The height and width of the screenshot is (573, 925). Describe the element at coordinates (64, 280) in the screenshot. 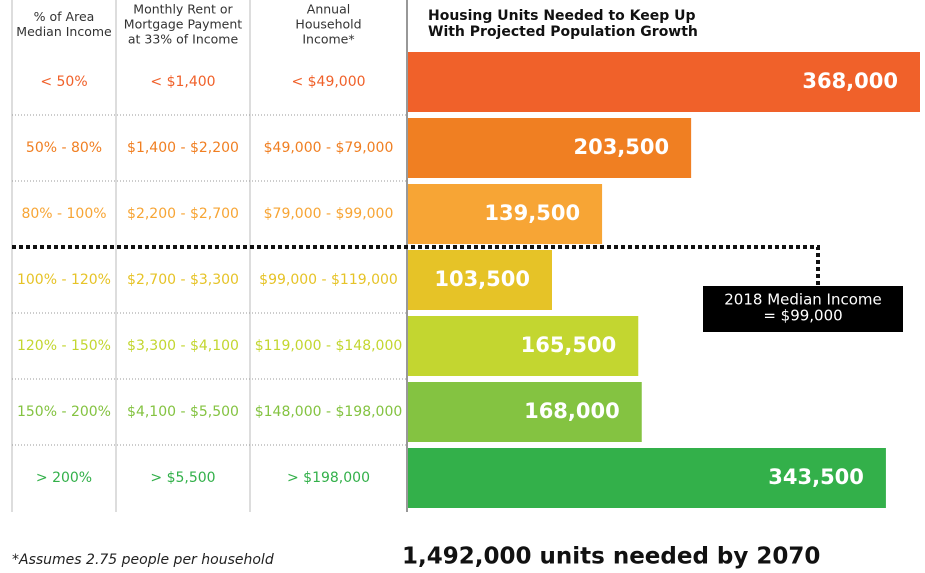

I see `table-cell: 100% - 120%` at that location.